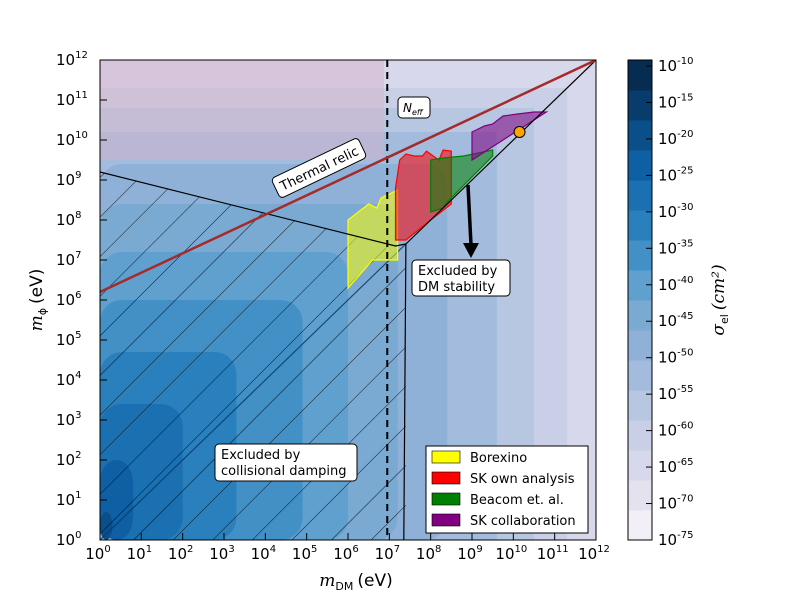  What do you see at coordinates (675, 211) in the screenshot?
I see `colorbar-tick-label: 10-30` at bounding box center [675, 211].